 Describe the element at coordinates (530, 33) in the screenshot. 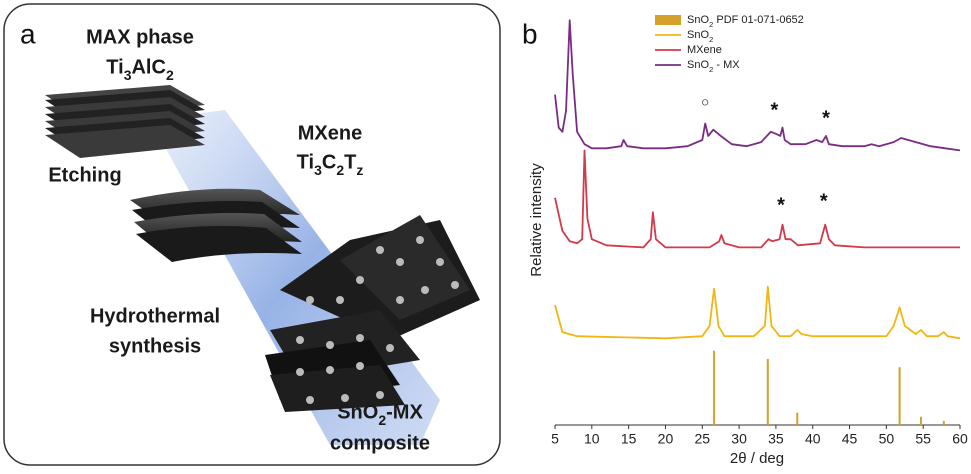

I see `panel-label: b` at that location.